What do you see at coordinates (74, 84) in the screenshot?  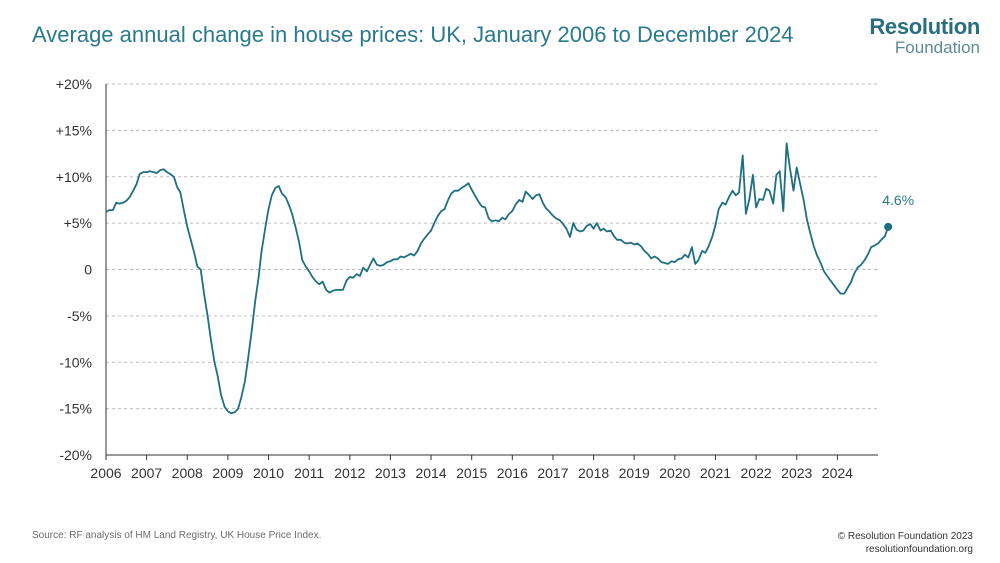 I see `y-tick-label: +20%` at bounding box center [74, 84].